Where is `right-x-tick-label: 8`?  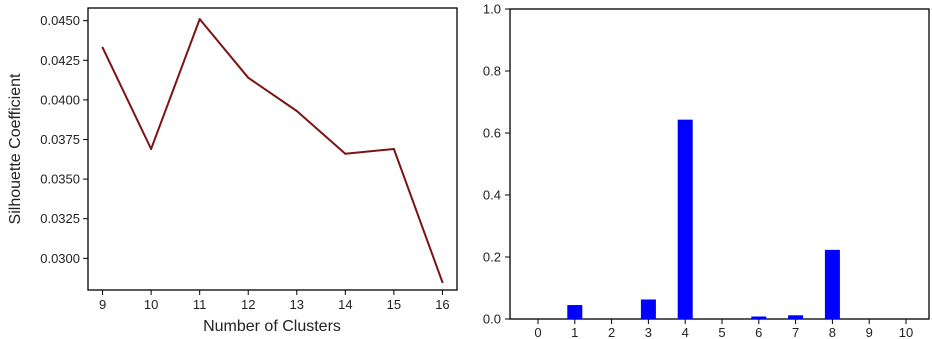 right-x-tick-label: 8 is located at coordinates (832, 332).